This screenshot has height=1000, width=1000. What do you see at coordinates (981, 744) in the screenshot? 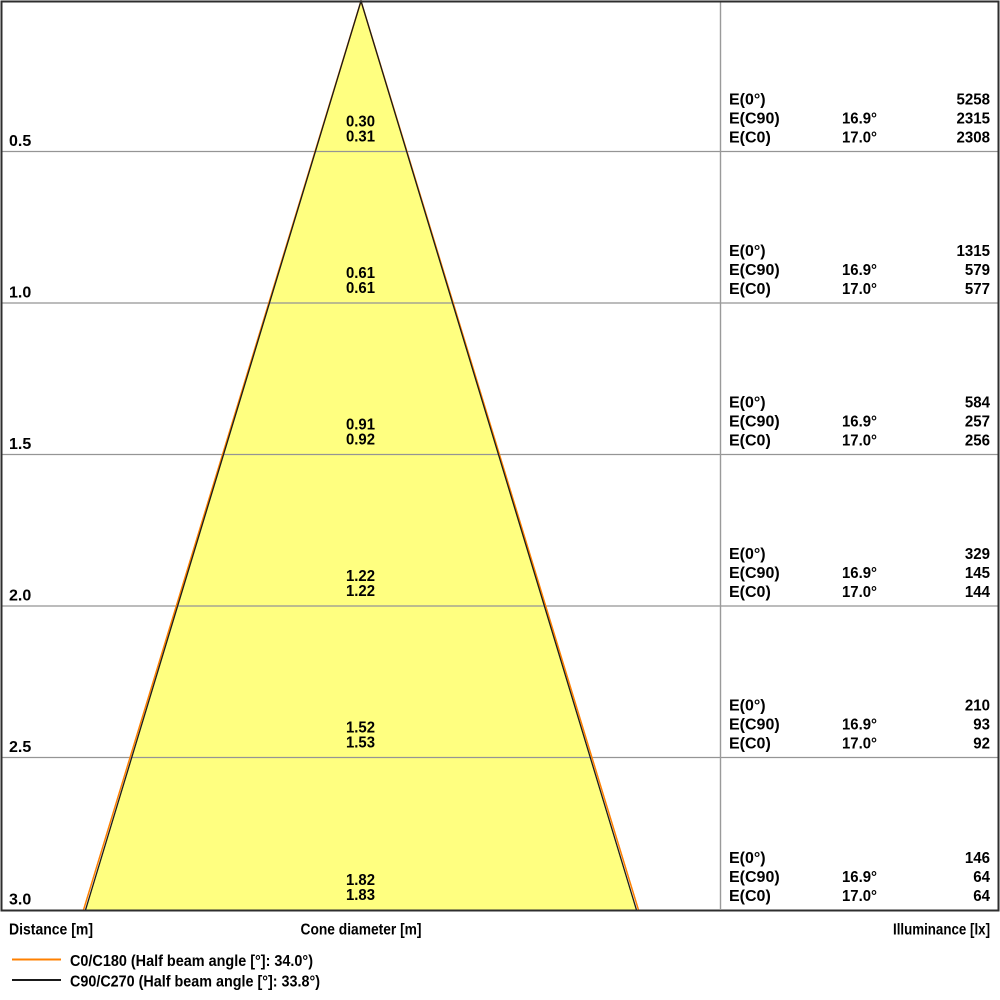
I see `svg-text: 92` at bounding box center [981, 744].